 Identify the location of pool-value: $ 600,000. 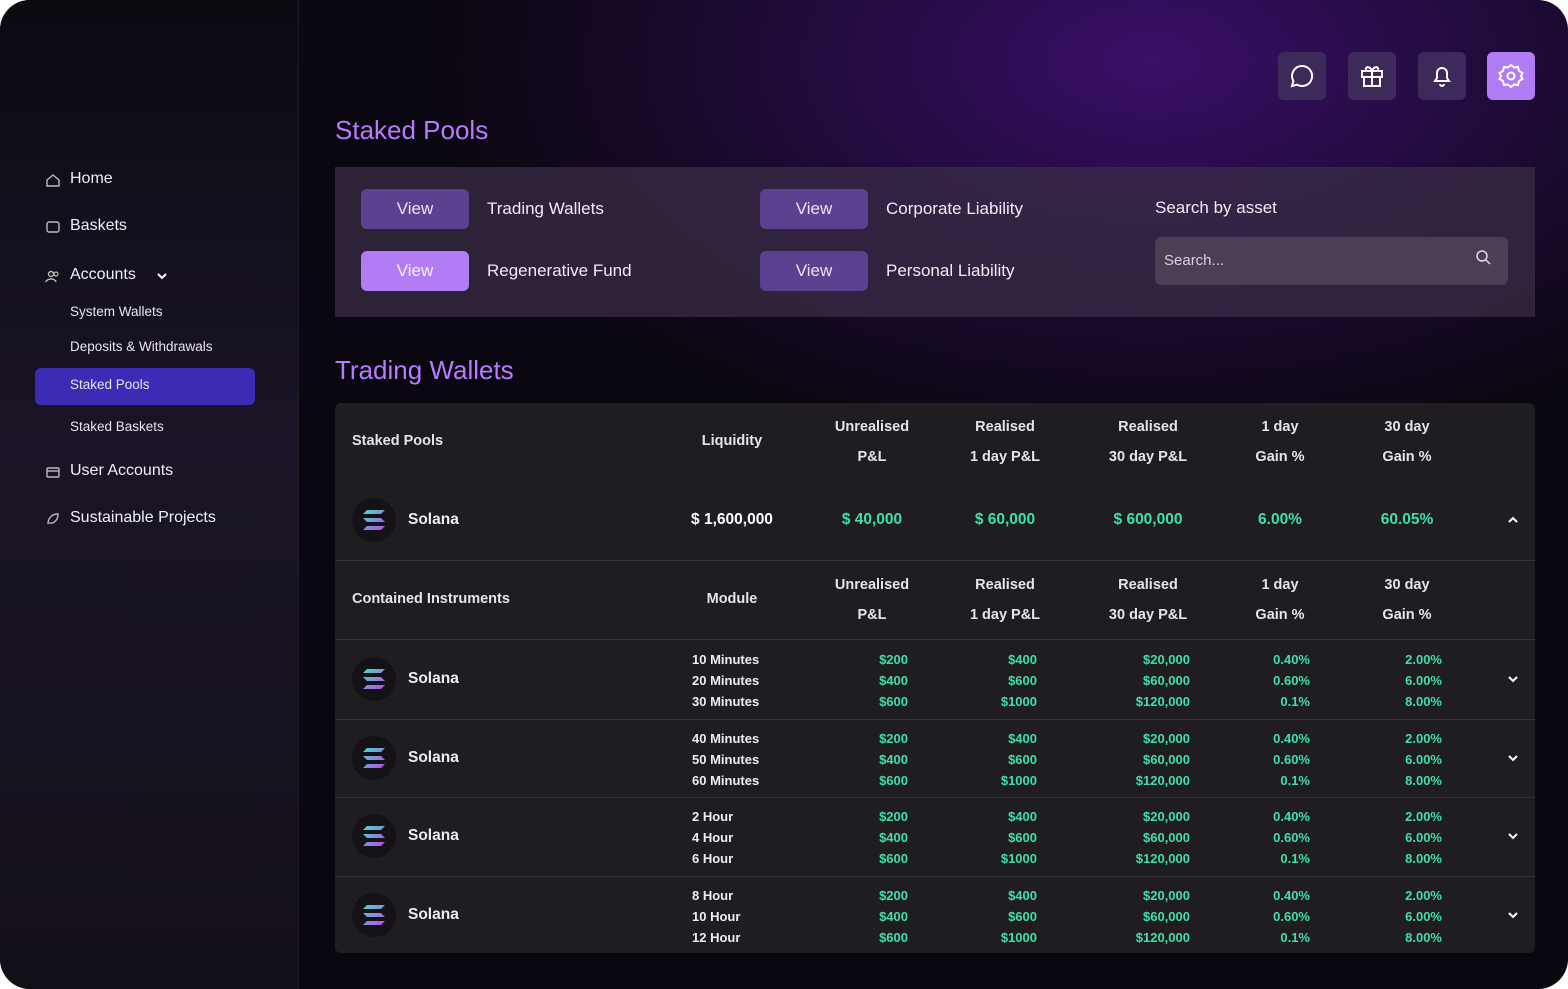
(1148, 519).